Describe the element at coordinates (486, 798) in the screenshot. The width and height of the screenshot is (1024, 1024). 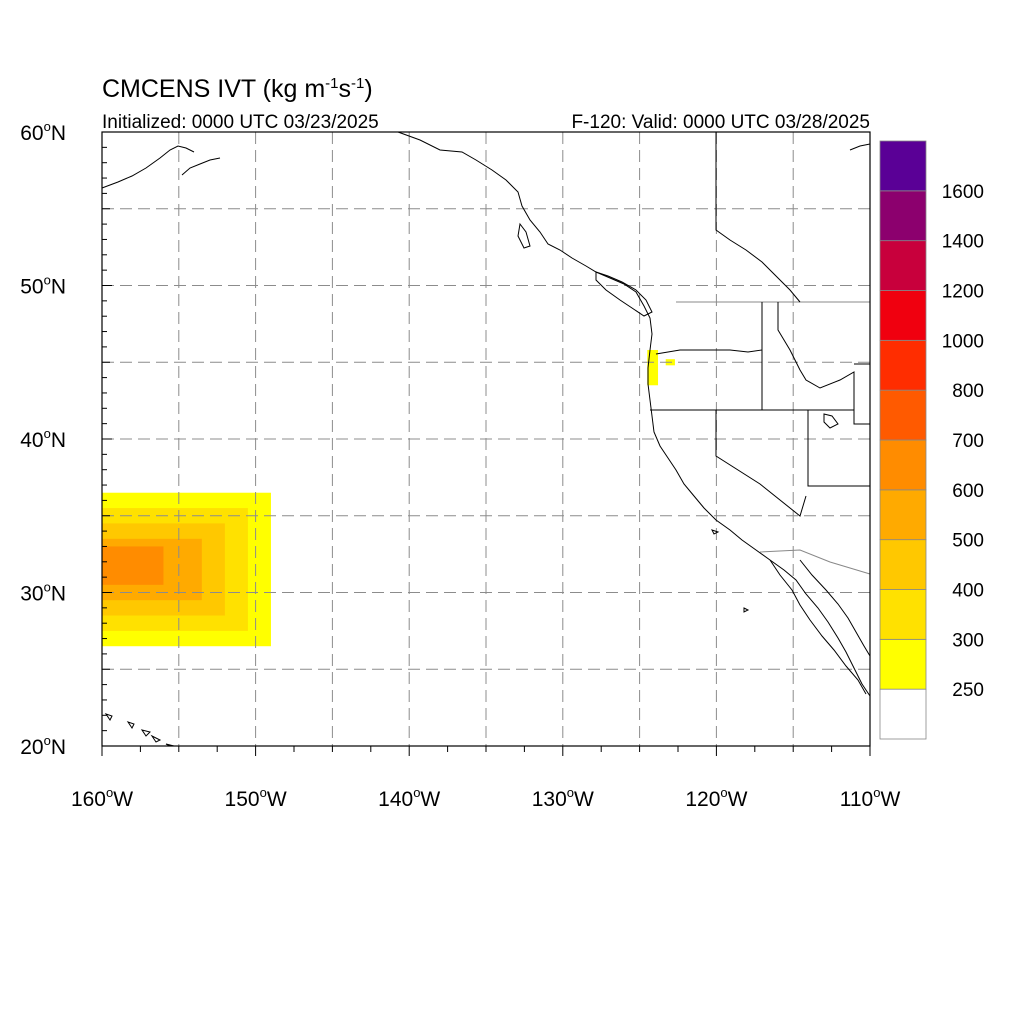
I see `longitude-labels: 160oW 150oW 140oW 130oW 120oW 110oW` at that location.